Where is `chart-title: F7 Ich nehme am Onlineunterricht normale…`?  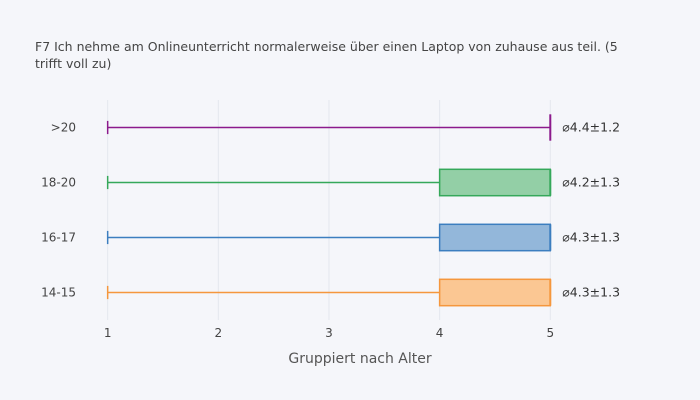 chart-title: F7 Ich nehme am Onlineunterricht normale… is located at coordinates (326, 55).